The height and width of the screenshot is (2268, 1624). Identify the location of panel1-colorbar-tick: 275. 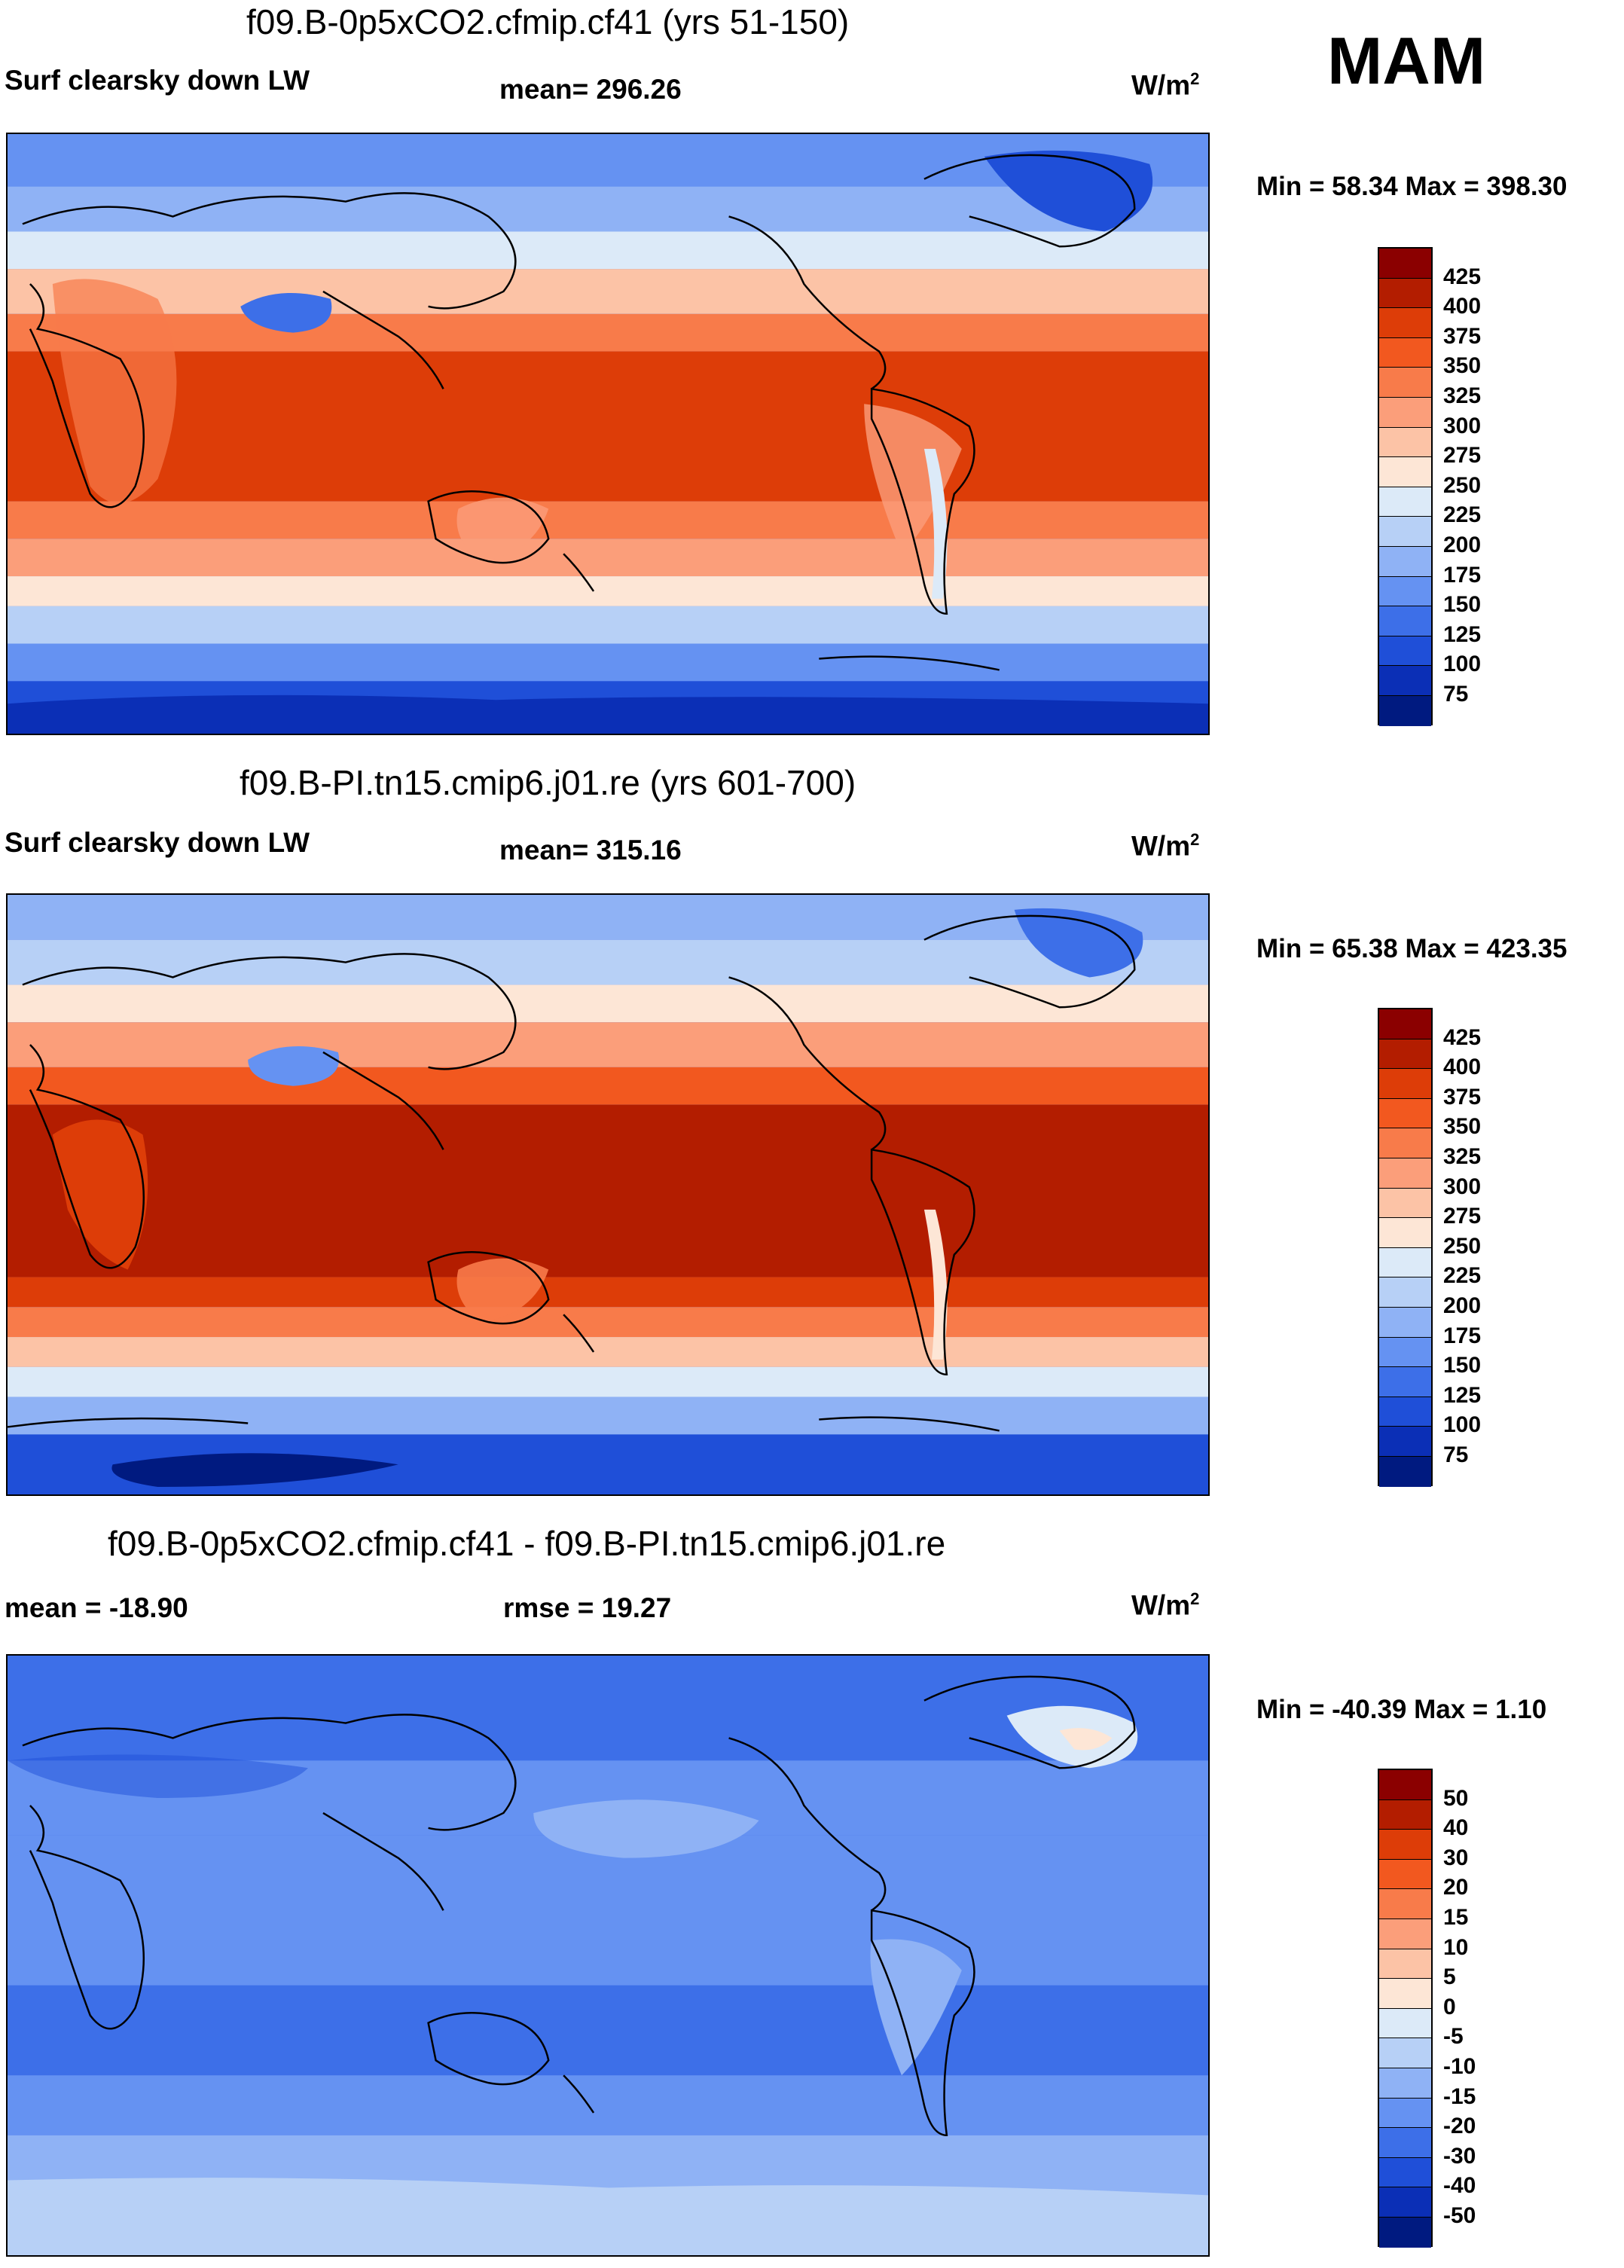
(1463, 456).